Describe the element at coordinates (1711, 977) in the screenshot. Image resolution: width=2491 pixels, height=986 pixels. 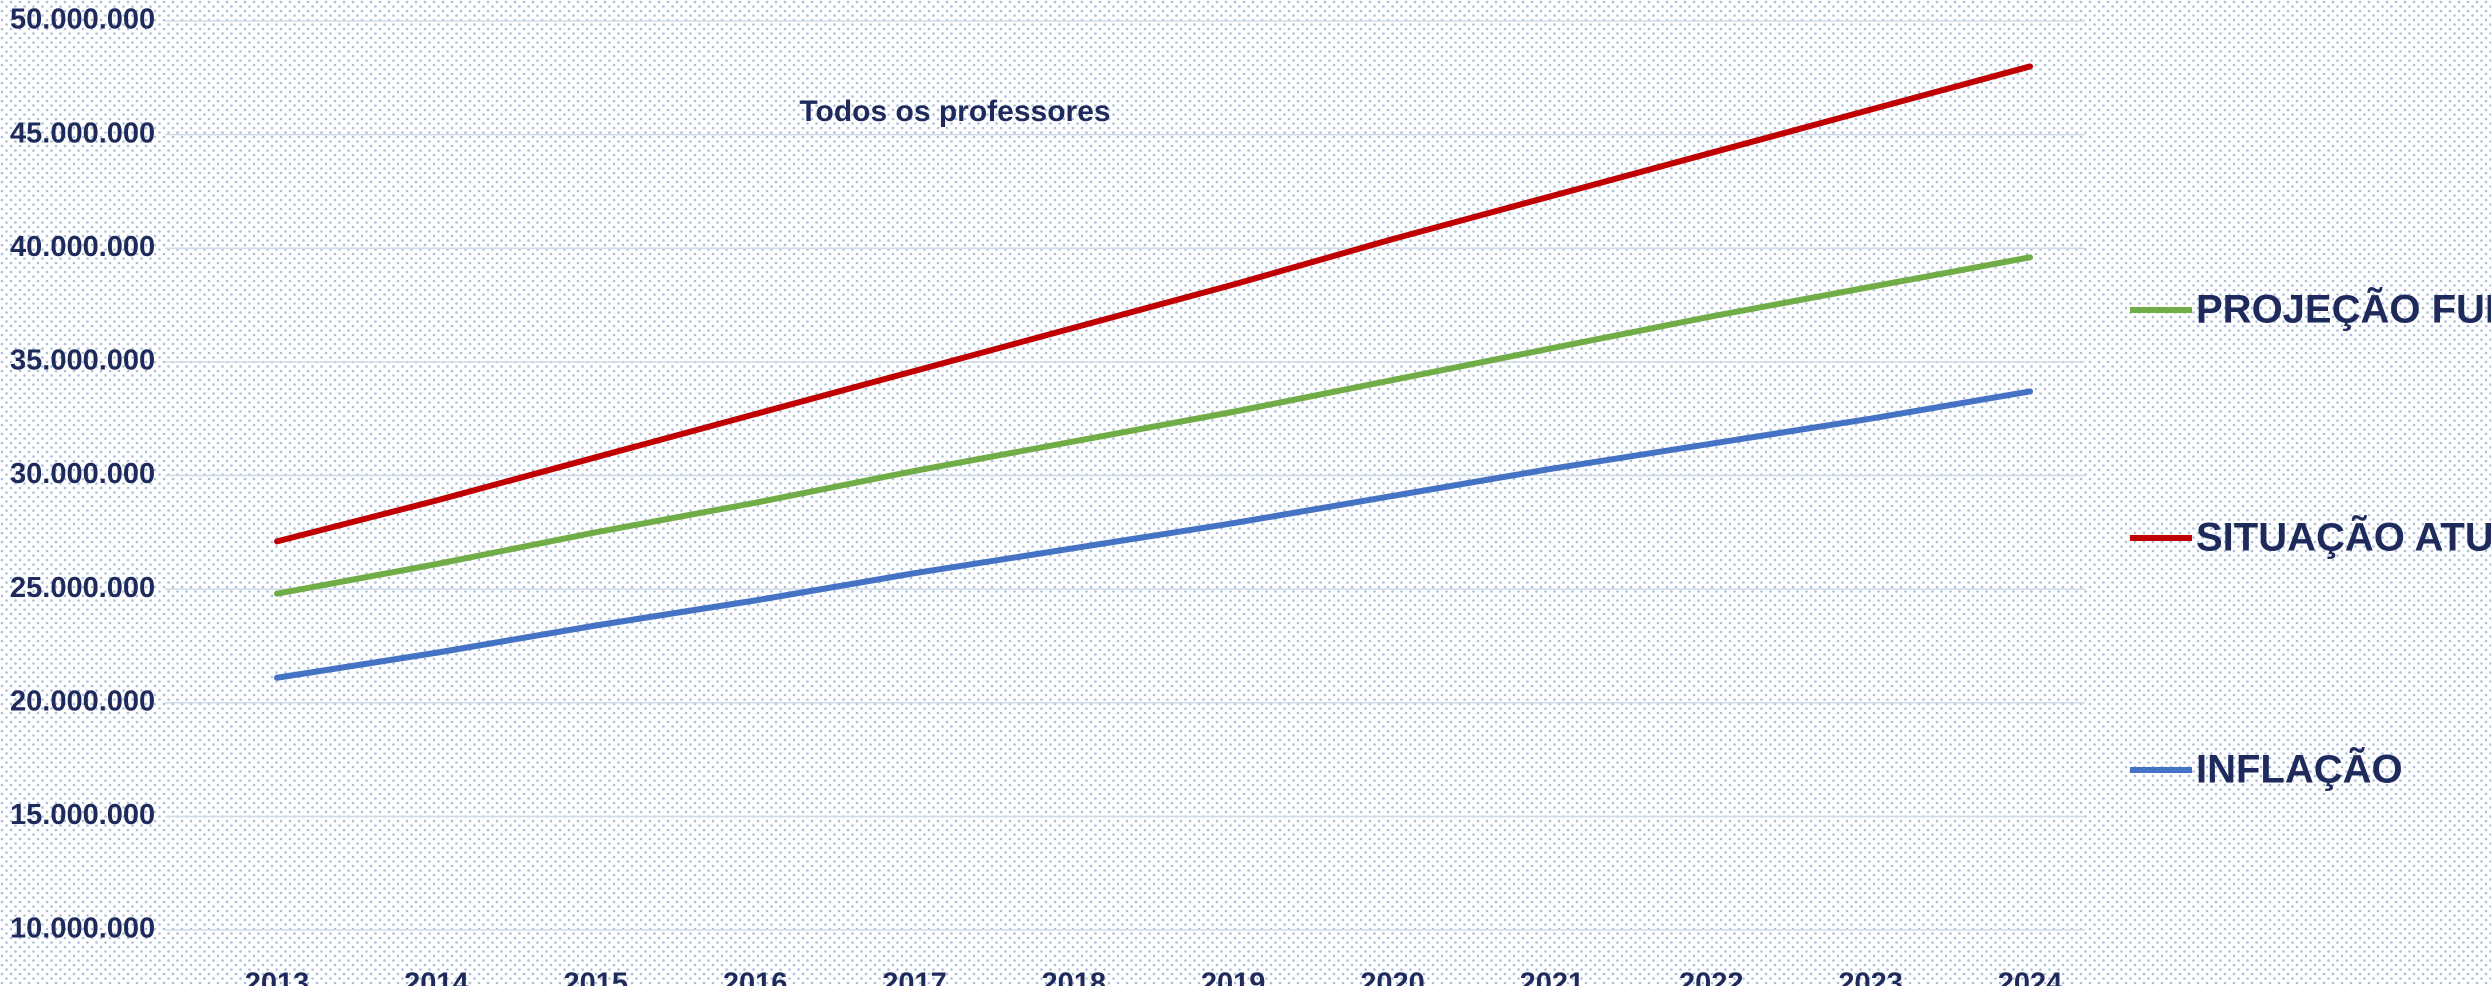
I see `x-tick-label: 2022` at that location.